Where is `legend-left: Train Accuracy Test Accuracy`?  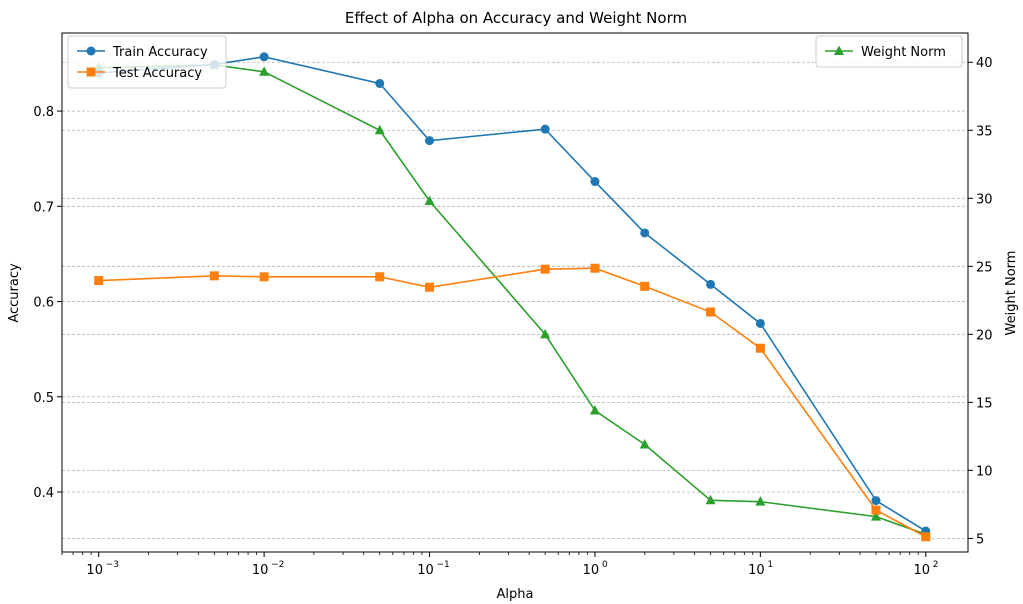 legend-left: Train Accuracy Test Accuracy is located at coordinates (147, 62).